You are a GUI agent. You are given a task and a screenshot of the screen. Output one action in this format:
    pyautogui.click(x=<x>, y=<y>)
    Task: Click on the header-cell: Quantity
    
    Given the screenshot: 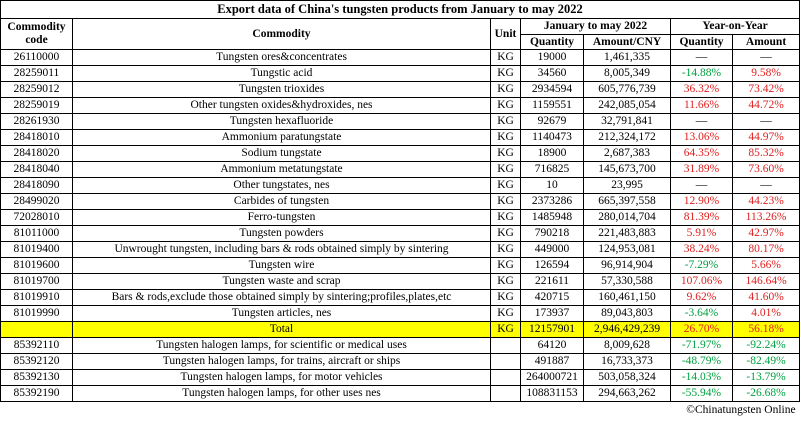 What is the action you would take?
    pyautogui.click(x=701, y=42)
    